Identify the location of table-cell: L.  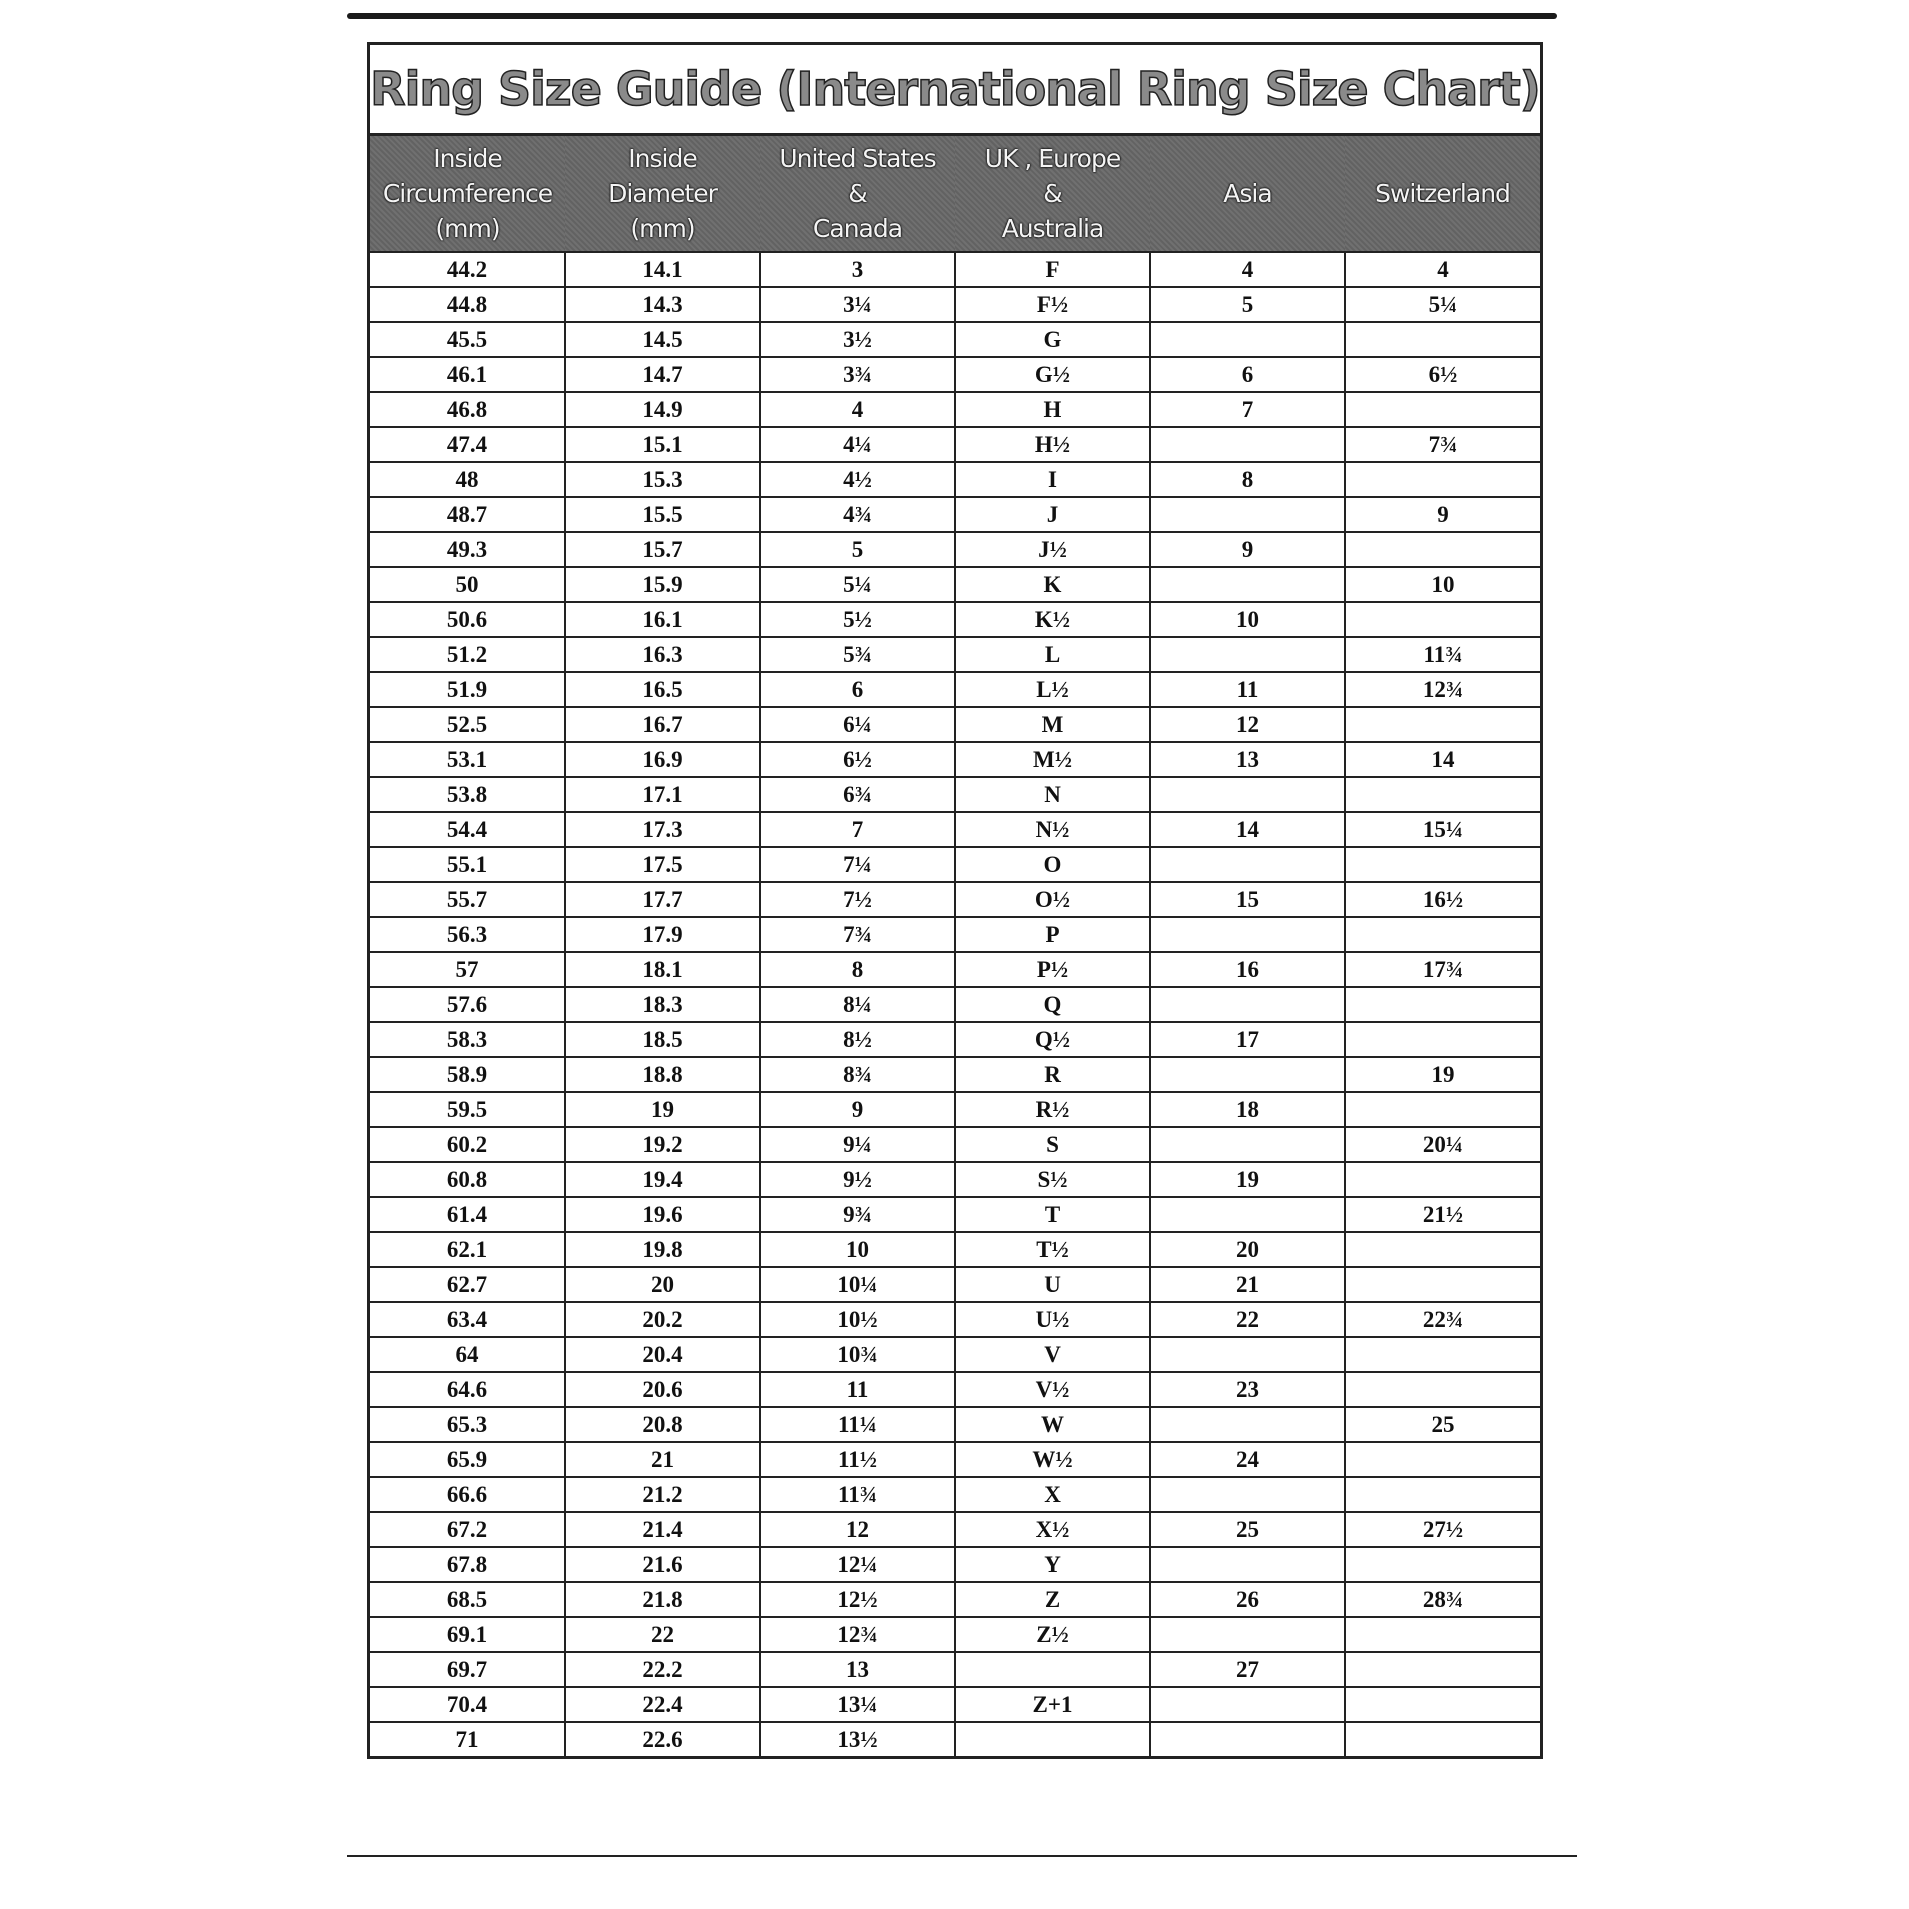
(1052, 654).